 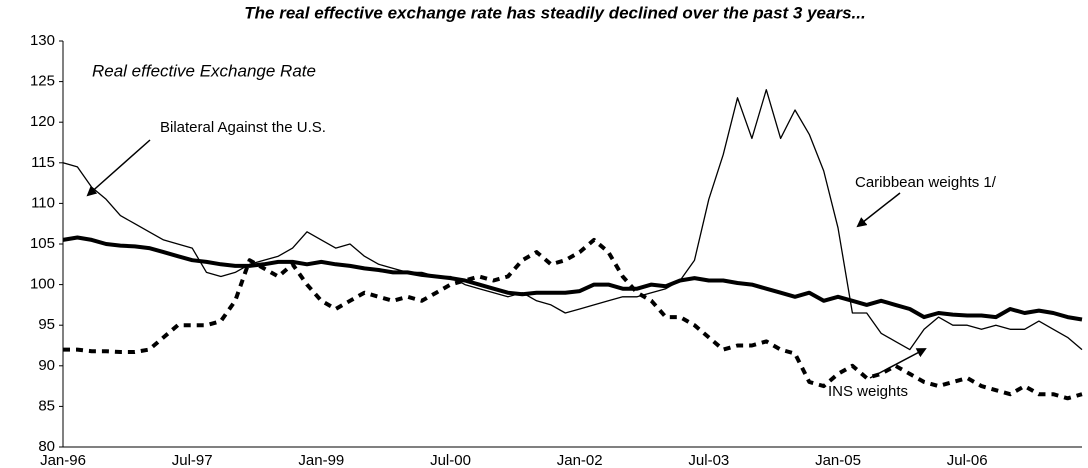 I want to click on series-label: Caribbean weights 1/, so click(x=926, y=182).